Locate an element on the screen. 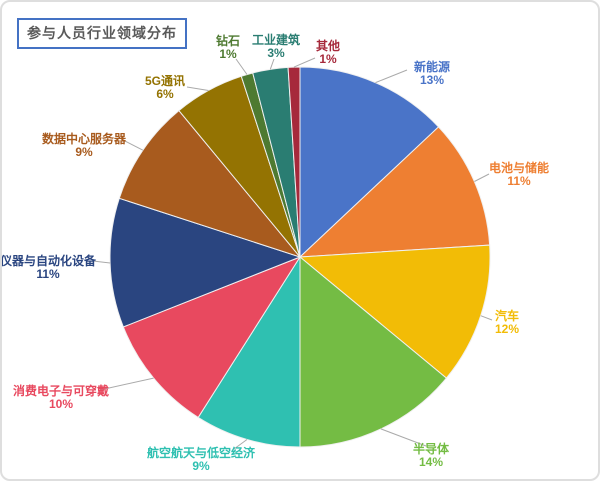 This screenshot has height=481, width=600. chart-title: 参与人员行业领域分布 is located at coordinates (102, 33).